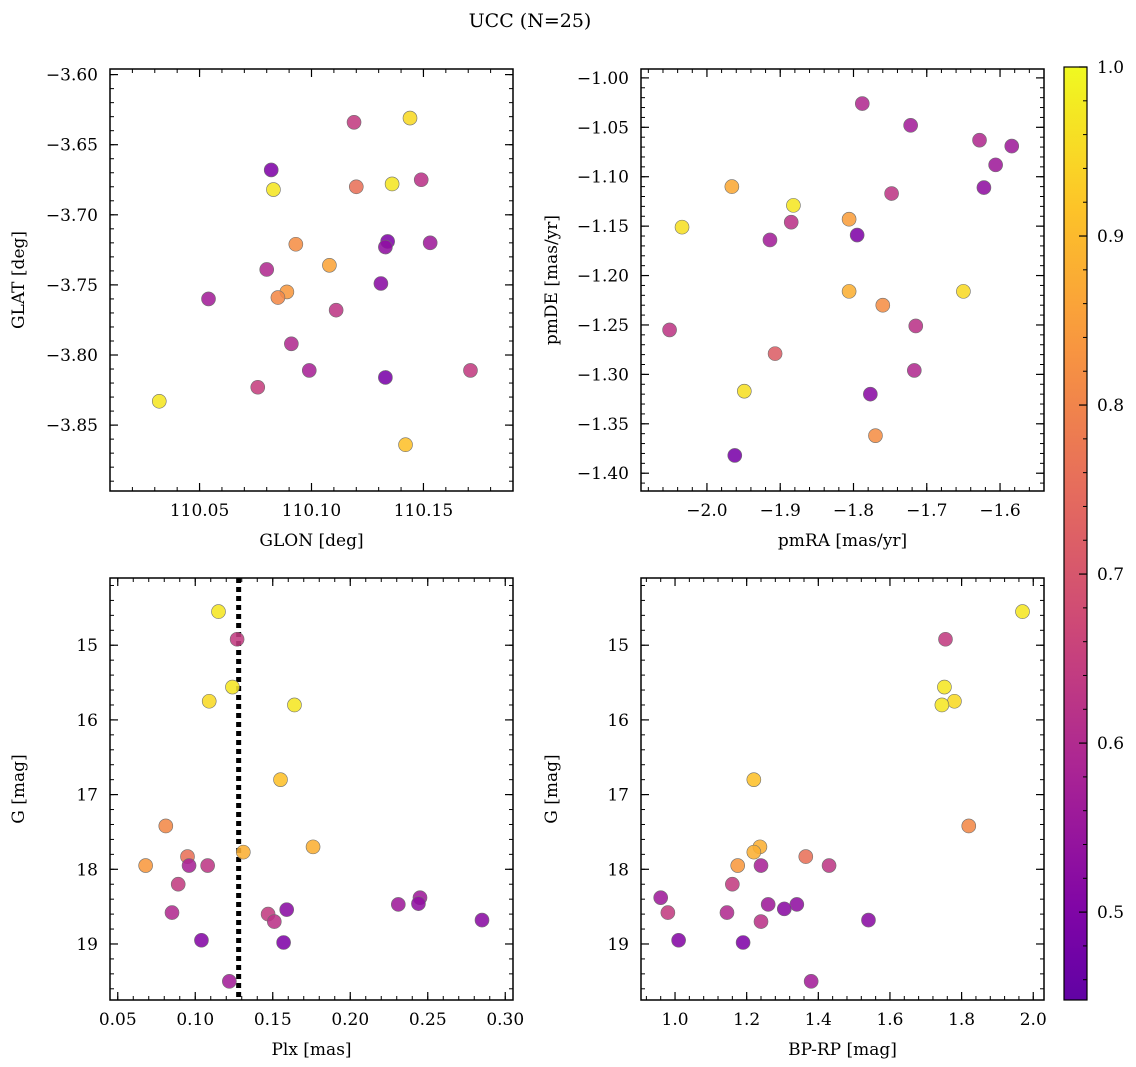 The height and width of the screenshot is (1067, 1136). I want to click on colorbar-tick-label: 0.8, so click(1110, 406).